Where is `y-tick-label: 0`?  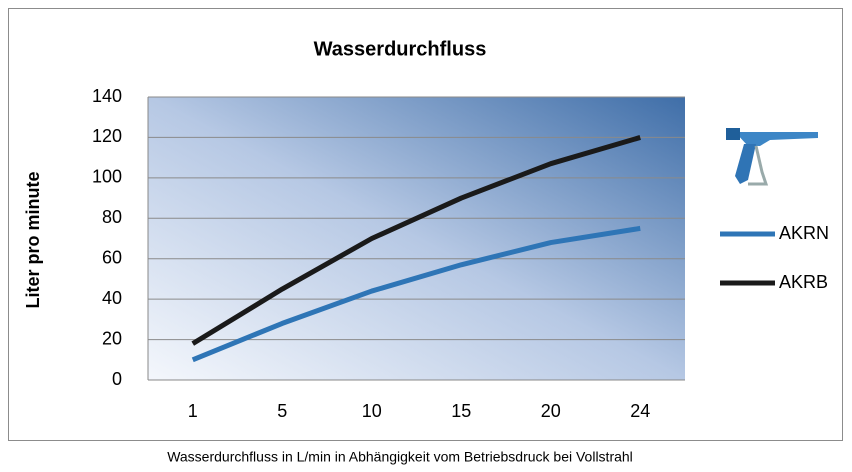 y-tick-label: 0 is located at coordinates (117, 379).